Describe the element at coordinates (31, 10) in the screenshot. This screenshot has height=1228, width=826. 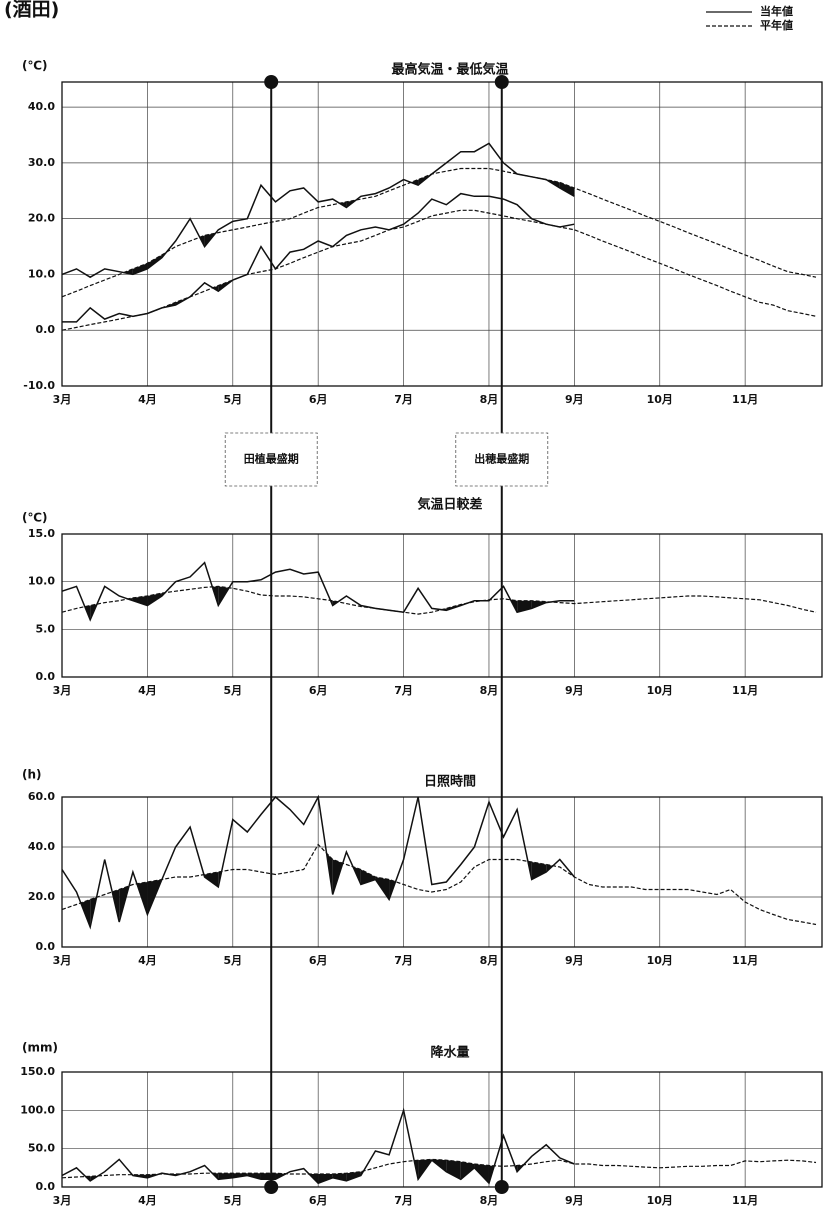
I see `station-name: (酒田)` at that location.